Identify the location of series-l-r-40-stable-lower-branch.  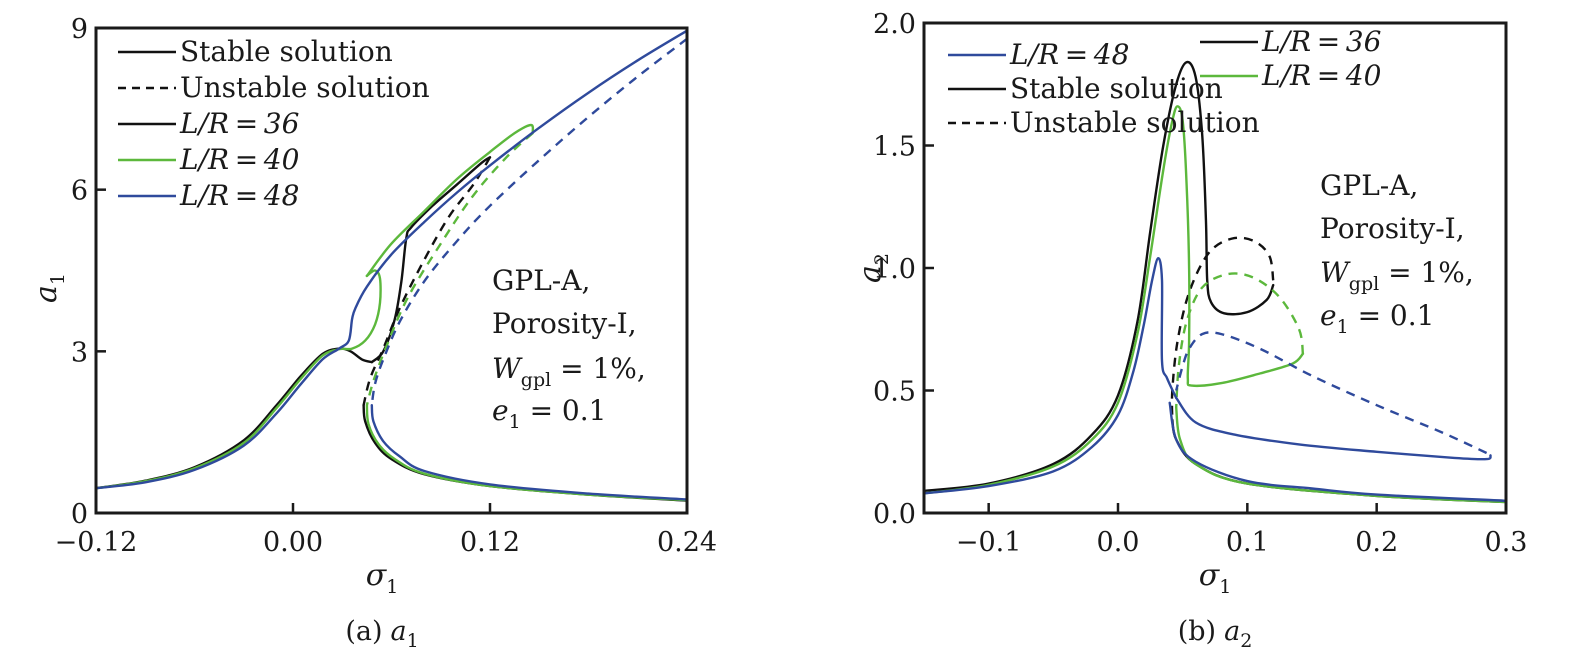
(239, 379).